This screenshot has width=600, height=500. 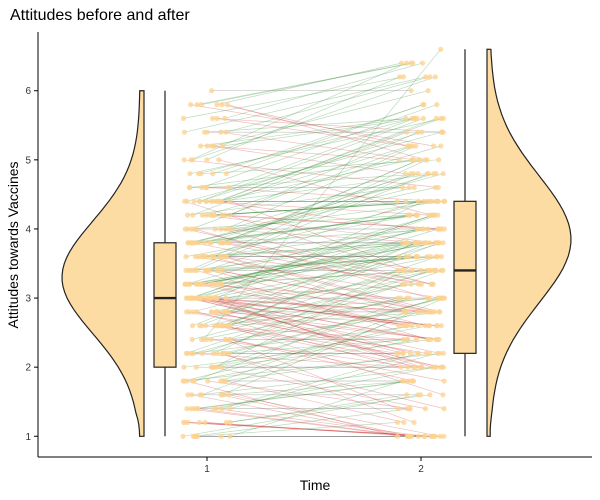 What do you see at coordinates (421, 469) in the screenshot?
I see `x-tick-label-2: 2` at bounding box center [421, 469].